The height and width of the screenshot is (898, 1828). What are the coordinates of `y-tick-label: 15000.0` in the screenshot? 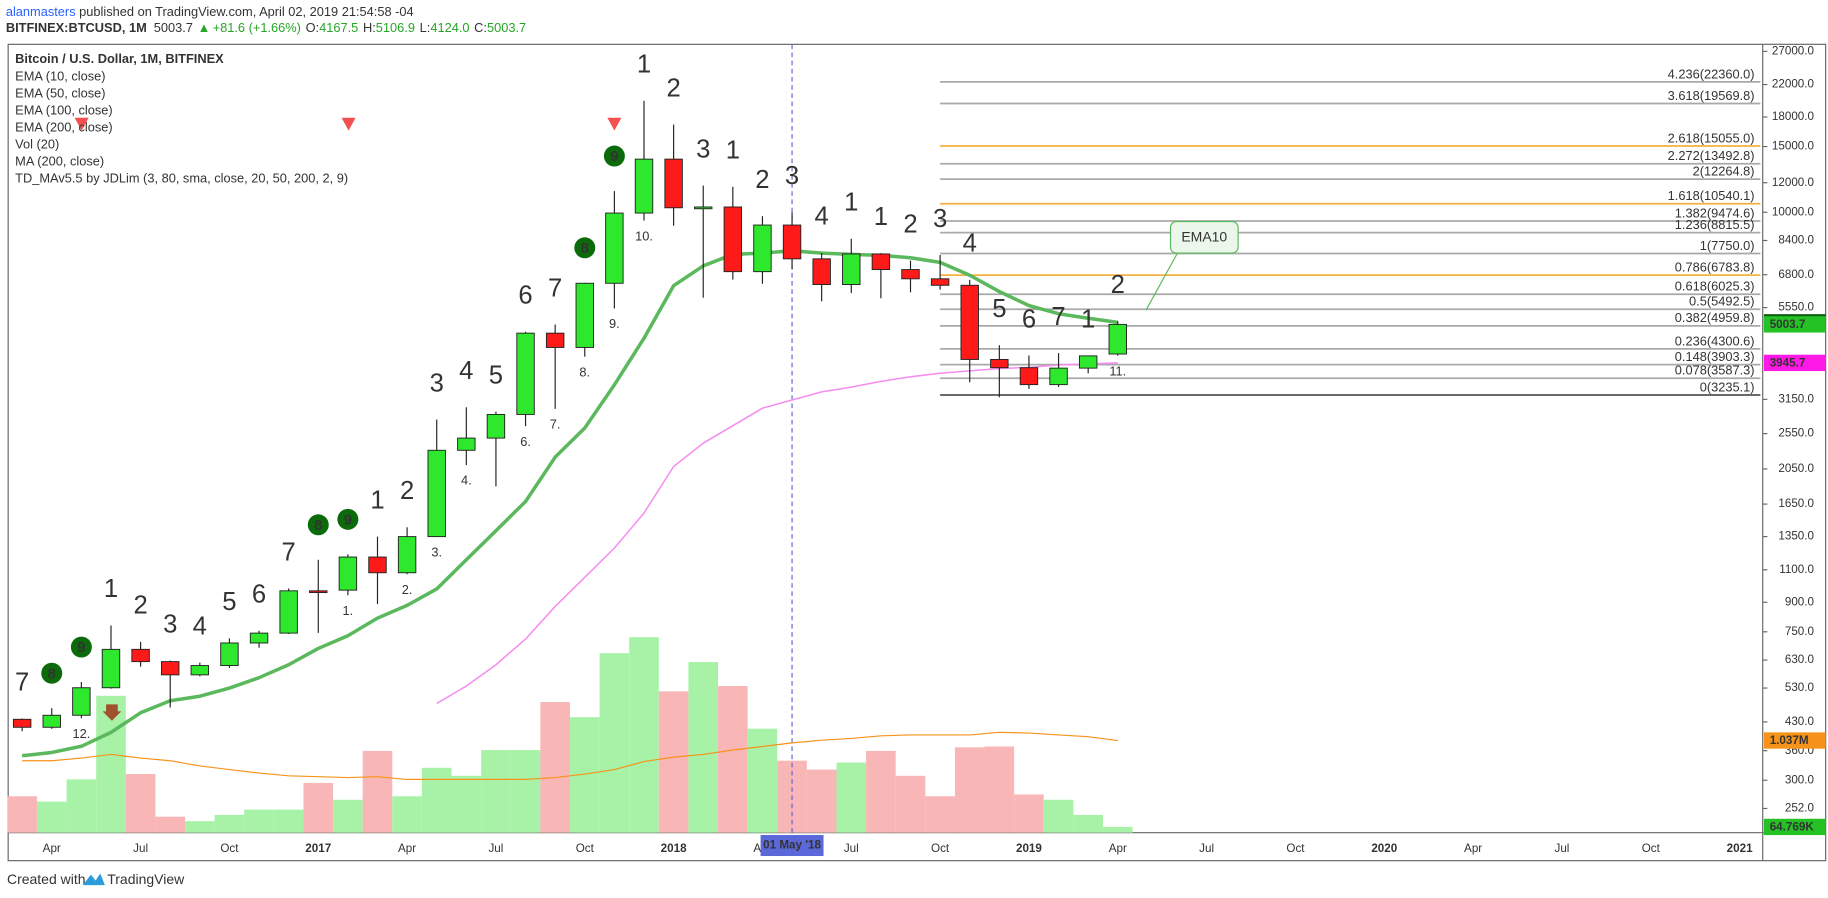 It's located at (1793, 146).